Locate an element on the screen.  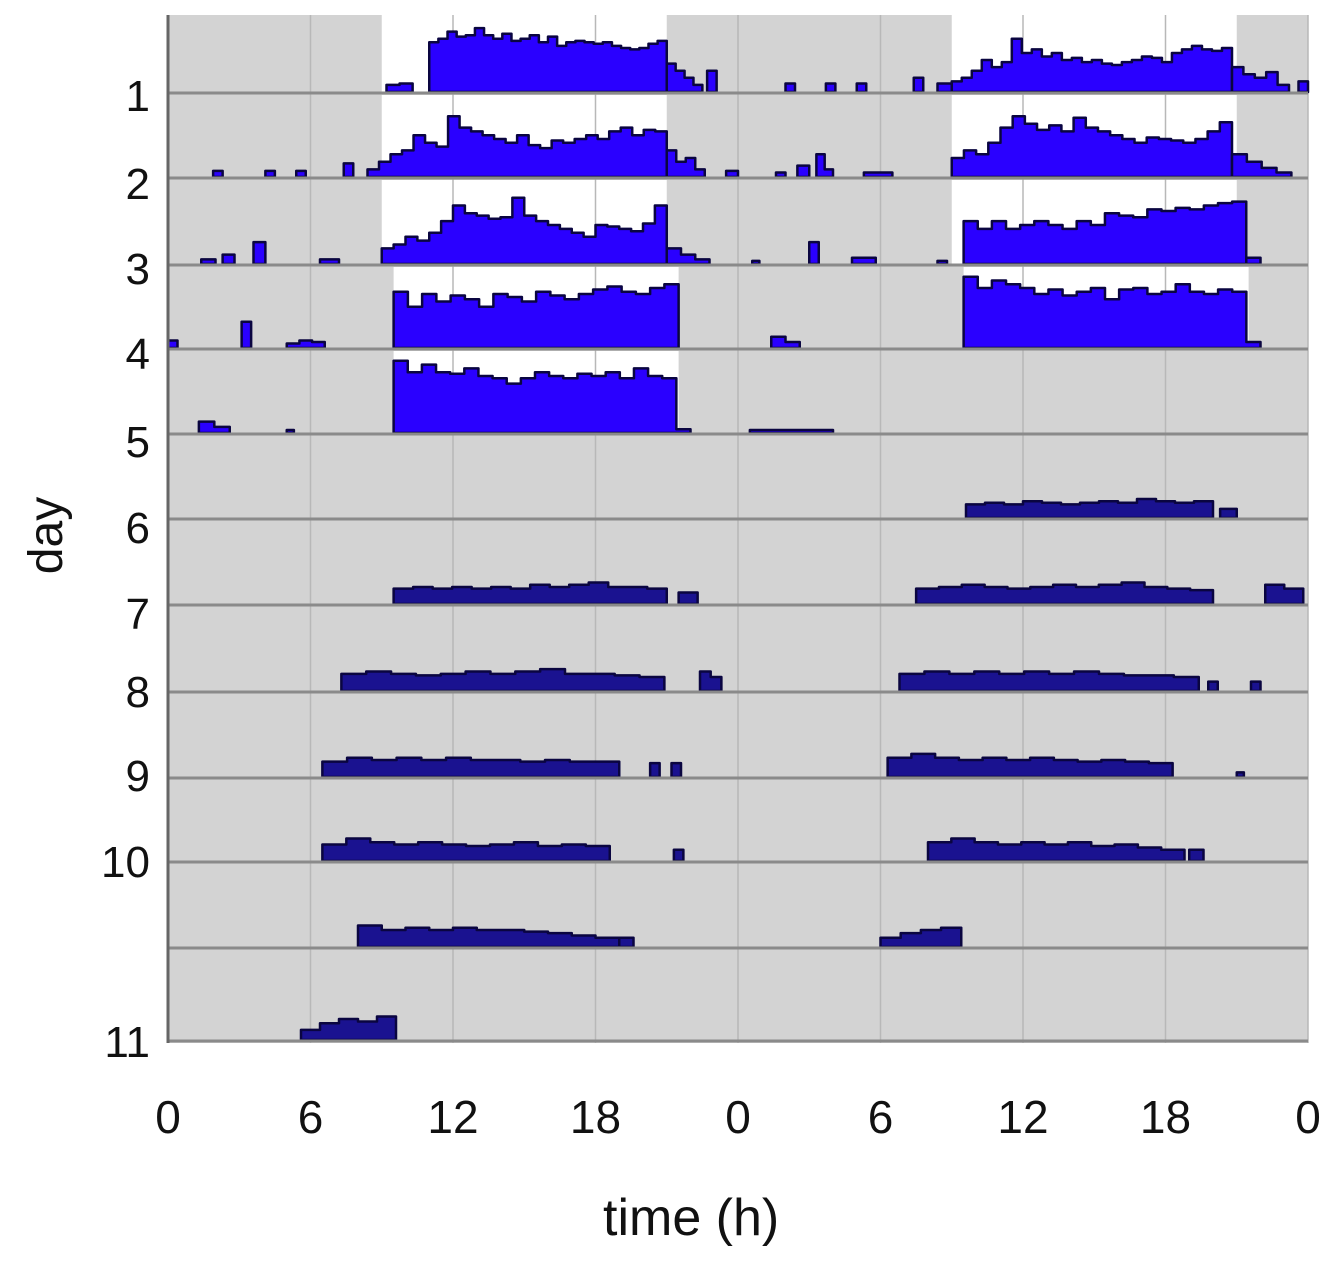
y-tick-label: 7 is located at coordinates (137, 614).